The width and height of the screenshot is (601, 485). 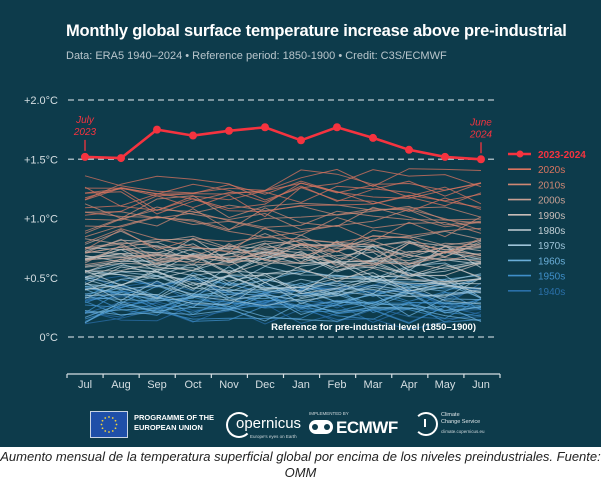 I want to click on highlight-point-May, so click(x=445, y=156).